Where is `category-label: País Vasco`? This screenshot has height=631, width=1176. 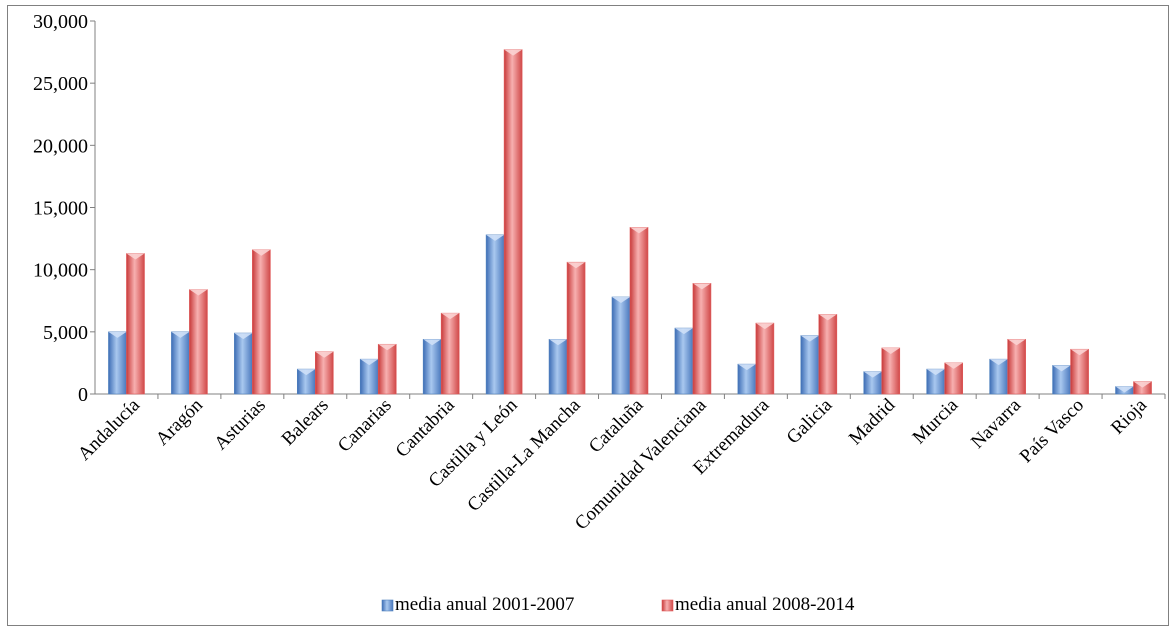 category-label: País Vasco is located at coordinates (1052, 431).